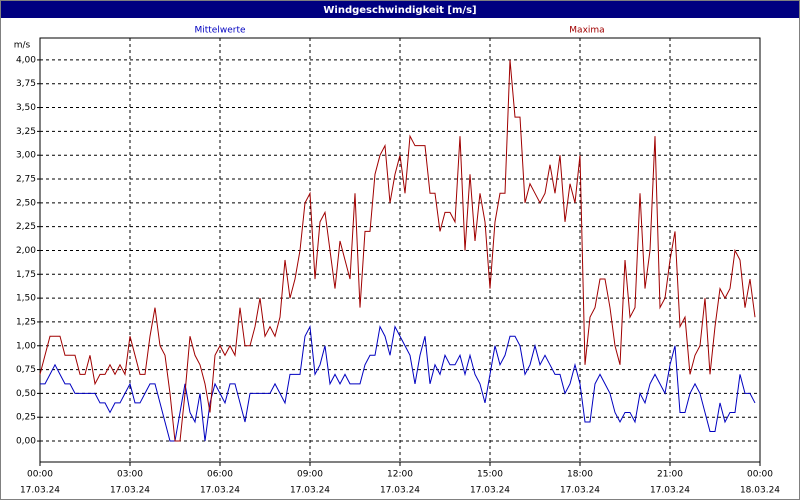 The height and width of the screenshot is (500, 800). I want to click on y-tick-label: 0,50, so click(26, 394).